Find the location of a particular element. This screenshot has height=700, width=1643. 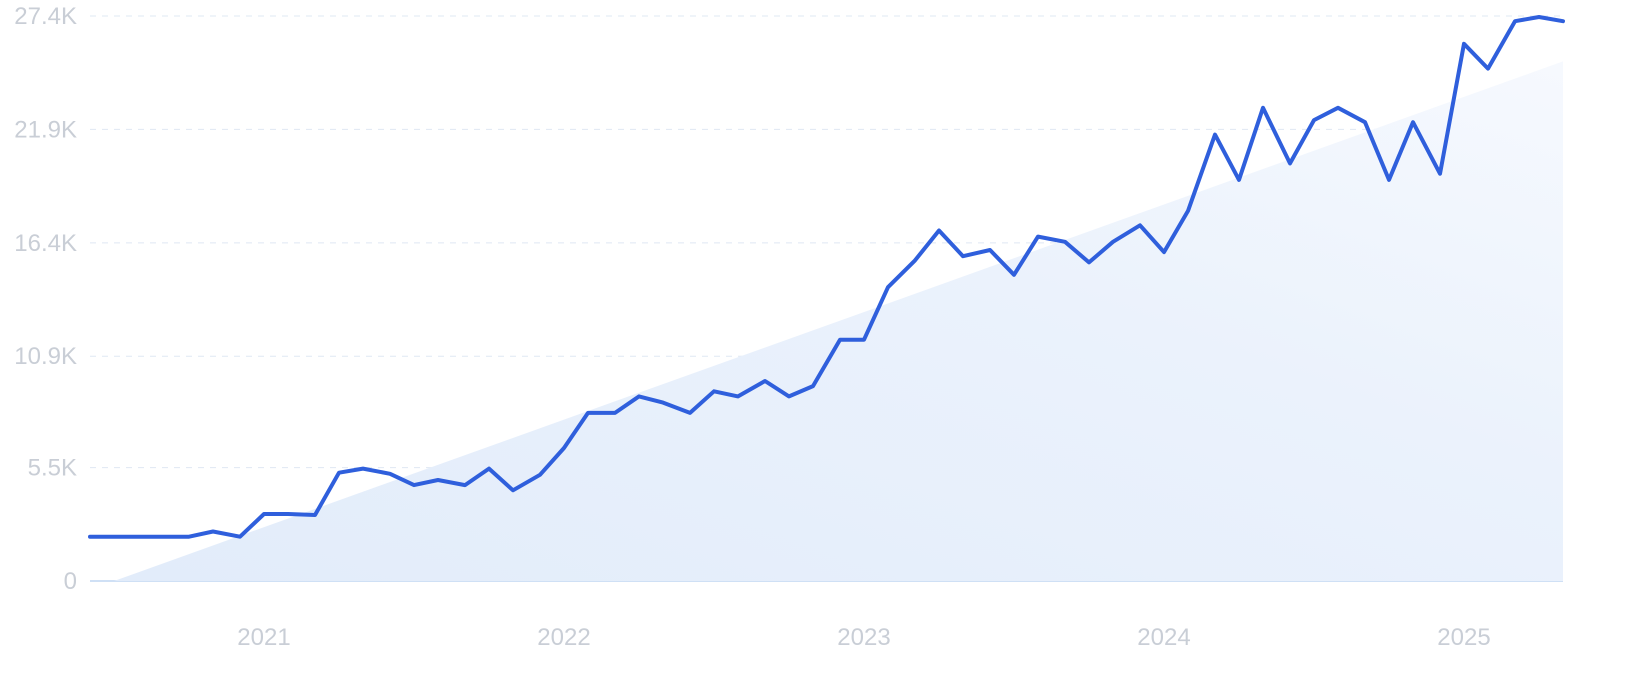

x-tick-label: 2025 is located at coordinates (1463, 637).